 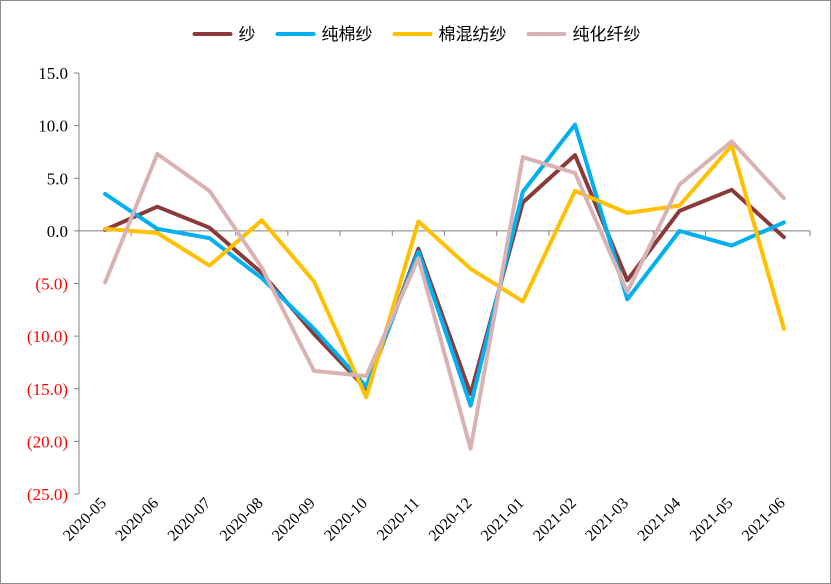 I want to click on legend: 纱 纯棉纱 棉混纺纱 纯化纤纱, so click(x=416, y=35).